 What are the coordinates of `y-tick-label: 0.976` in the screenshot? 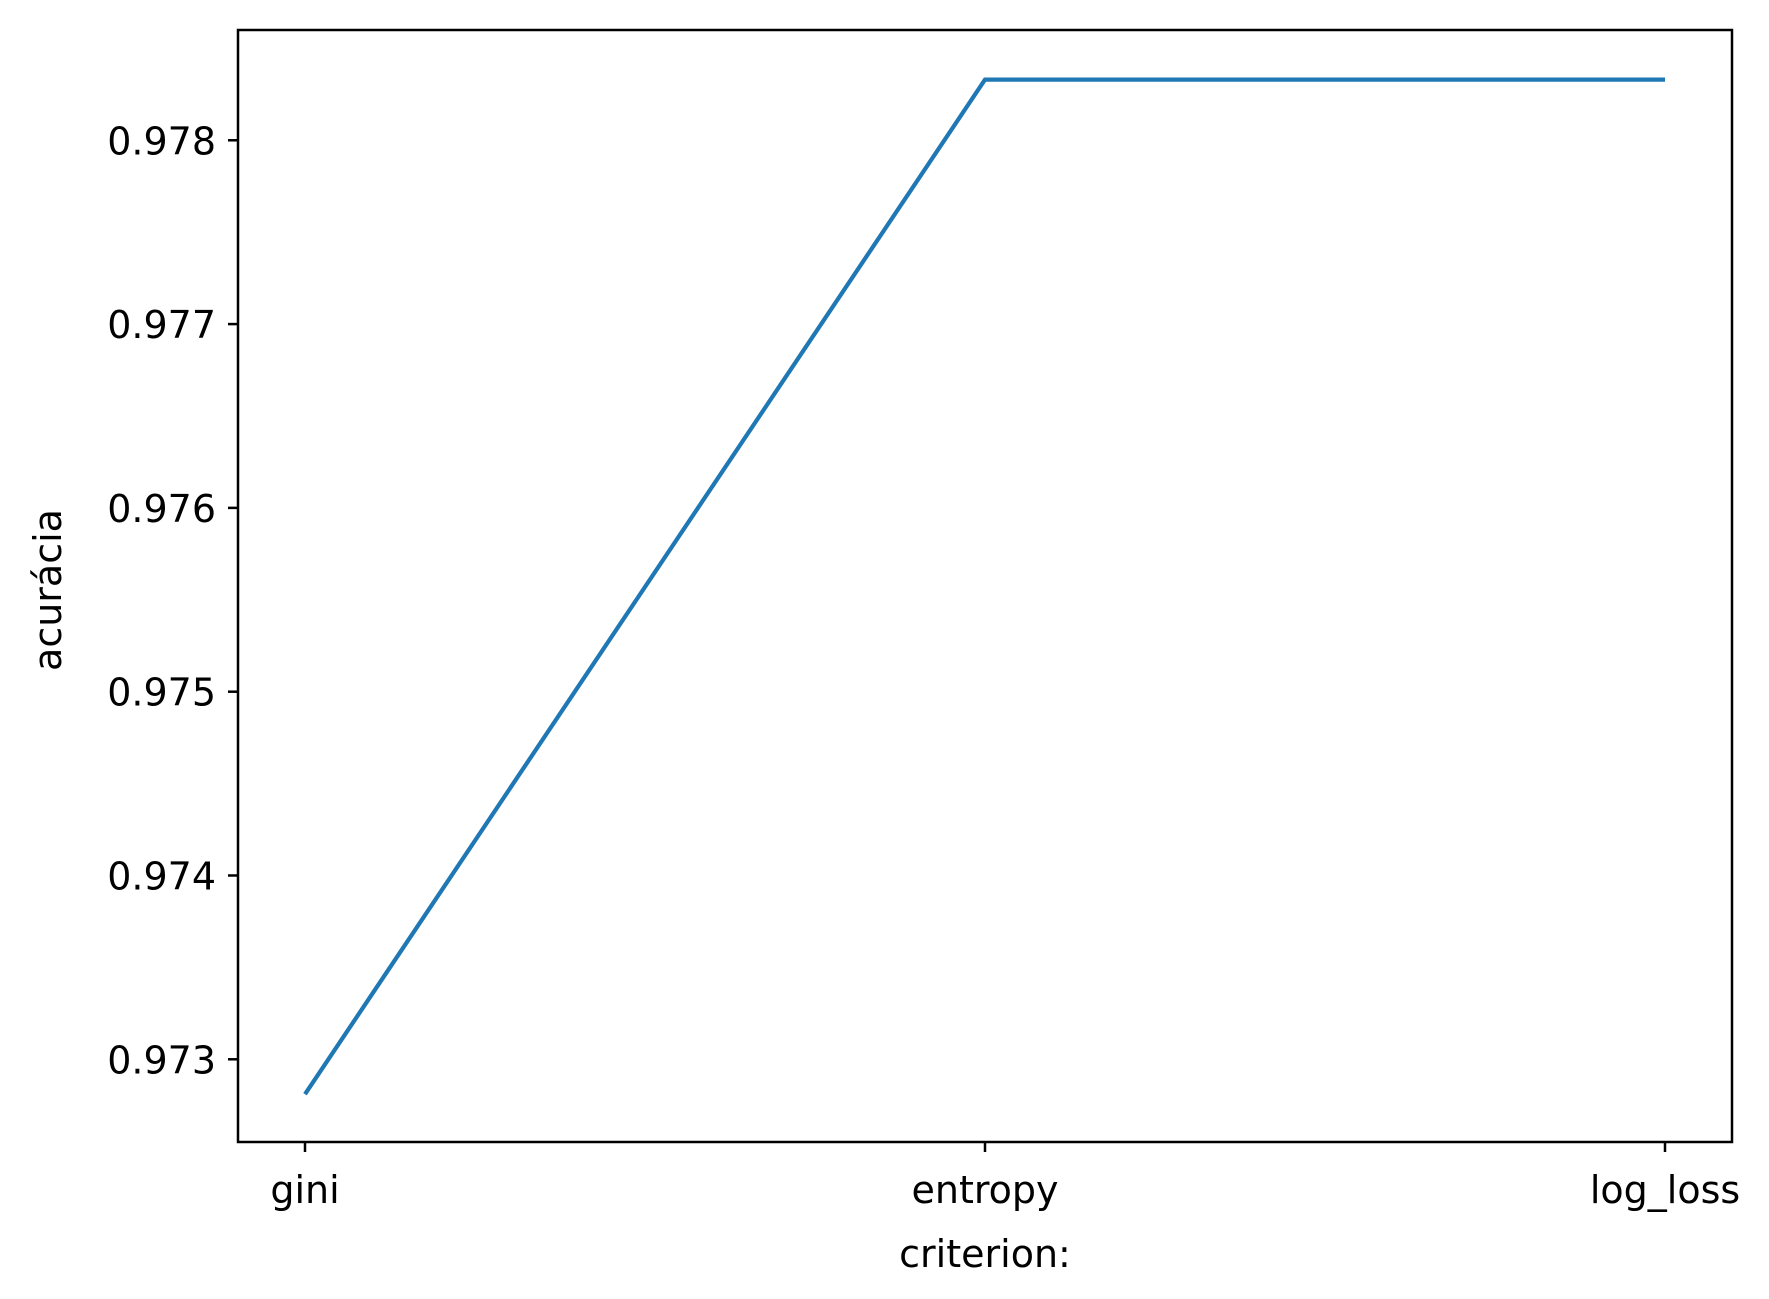 It's located at (161, 509).